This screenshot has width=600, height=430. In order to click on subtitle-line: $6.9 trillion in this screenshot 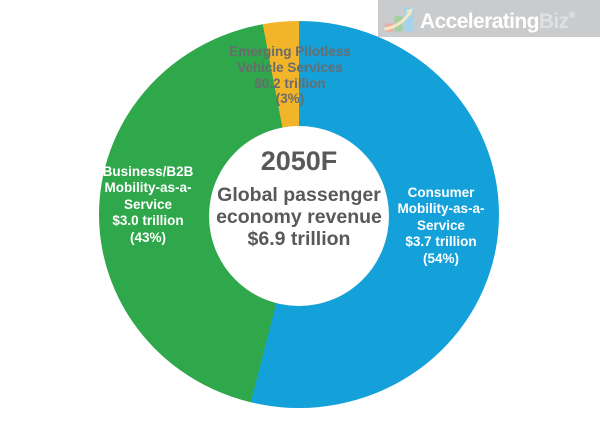, I will do `click(299, 239)`.